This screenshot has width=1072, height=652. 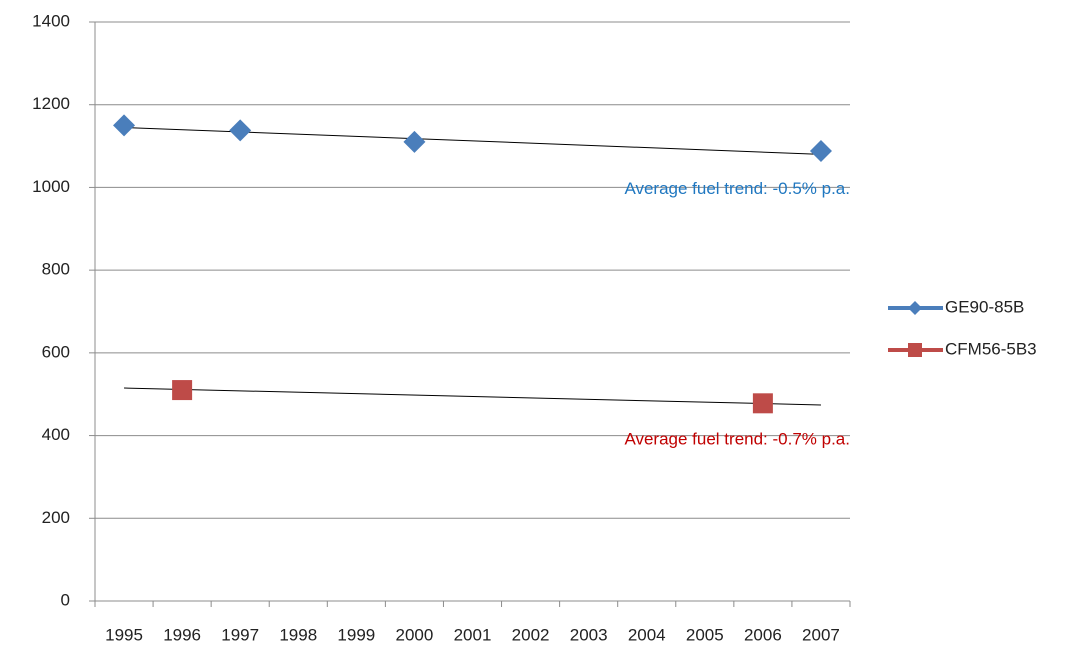 I want to click on y-tick-label: 1400, so click(x=51, y=20).